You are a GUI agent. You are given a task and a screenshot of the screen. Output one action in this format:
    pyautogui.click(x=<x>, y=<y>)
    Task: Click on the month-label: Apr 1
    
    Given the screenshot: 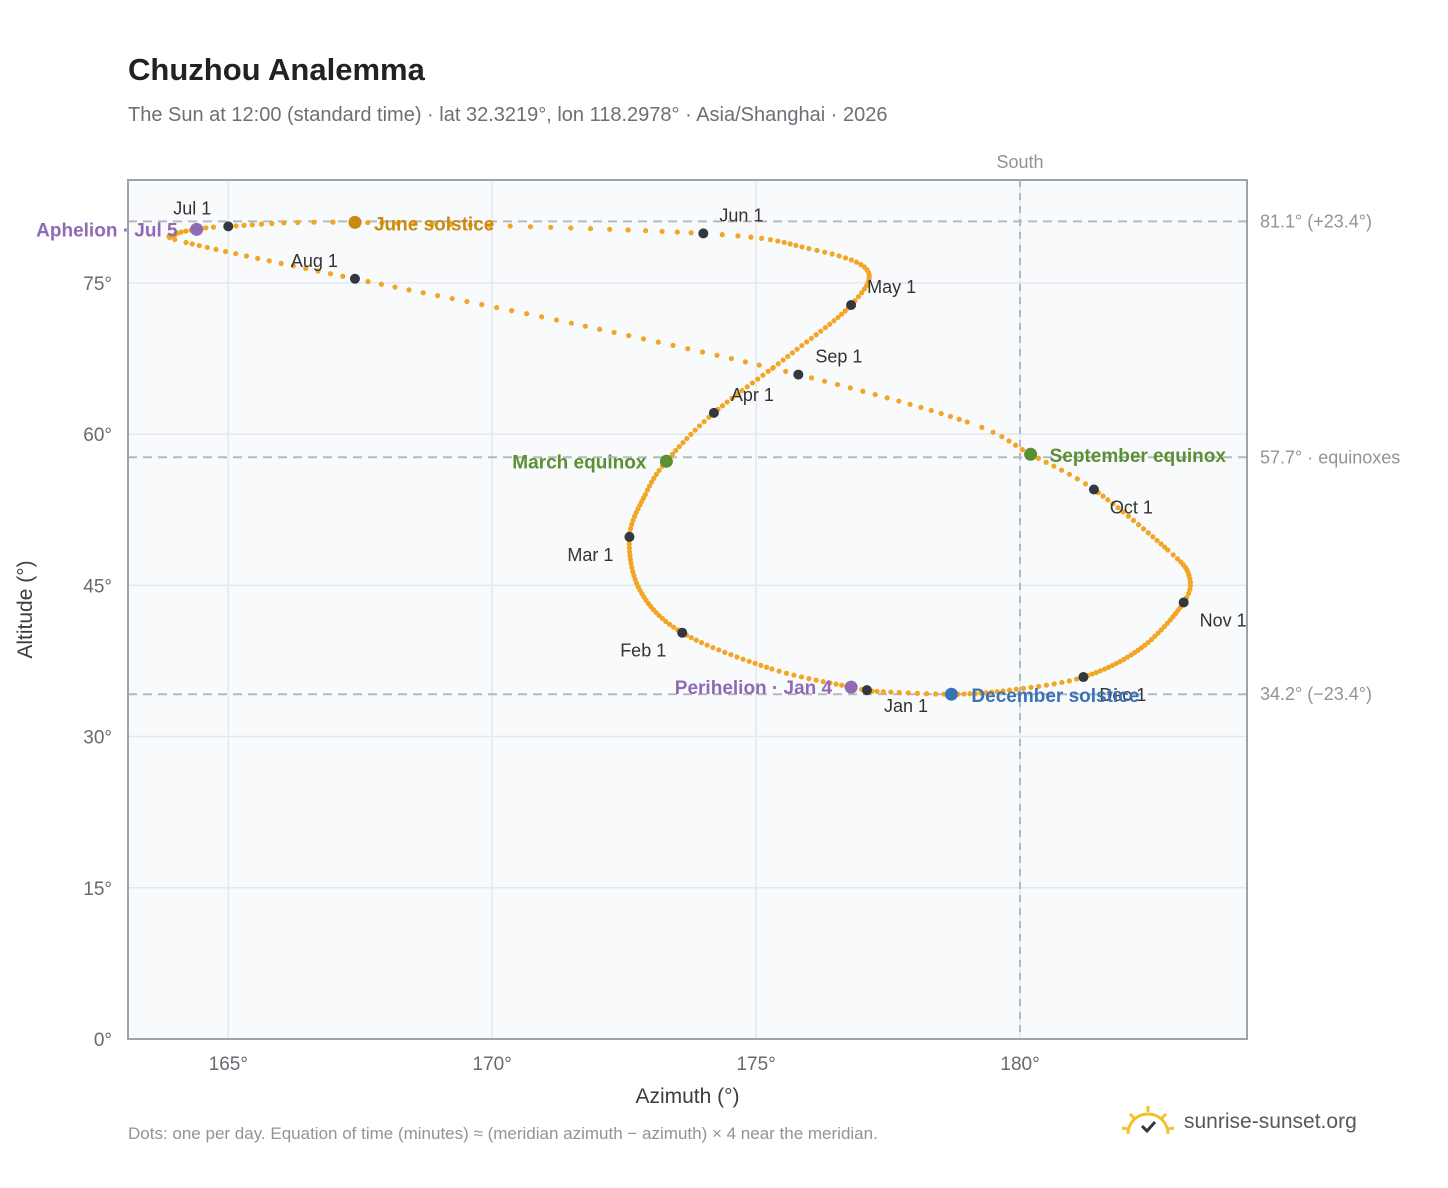 What is the action you would take?
    pyautogui.click(x=752, y=395)
    